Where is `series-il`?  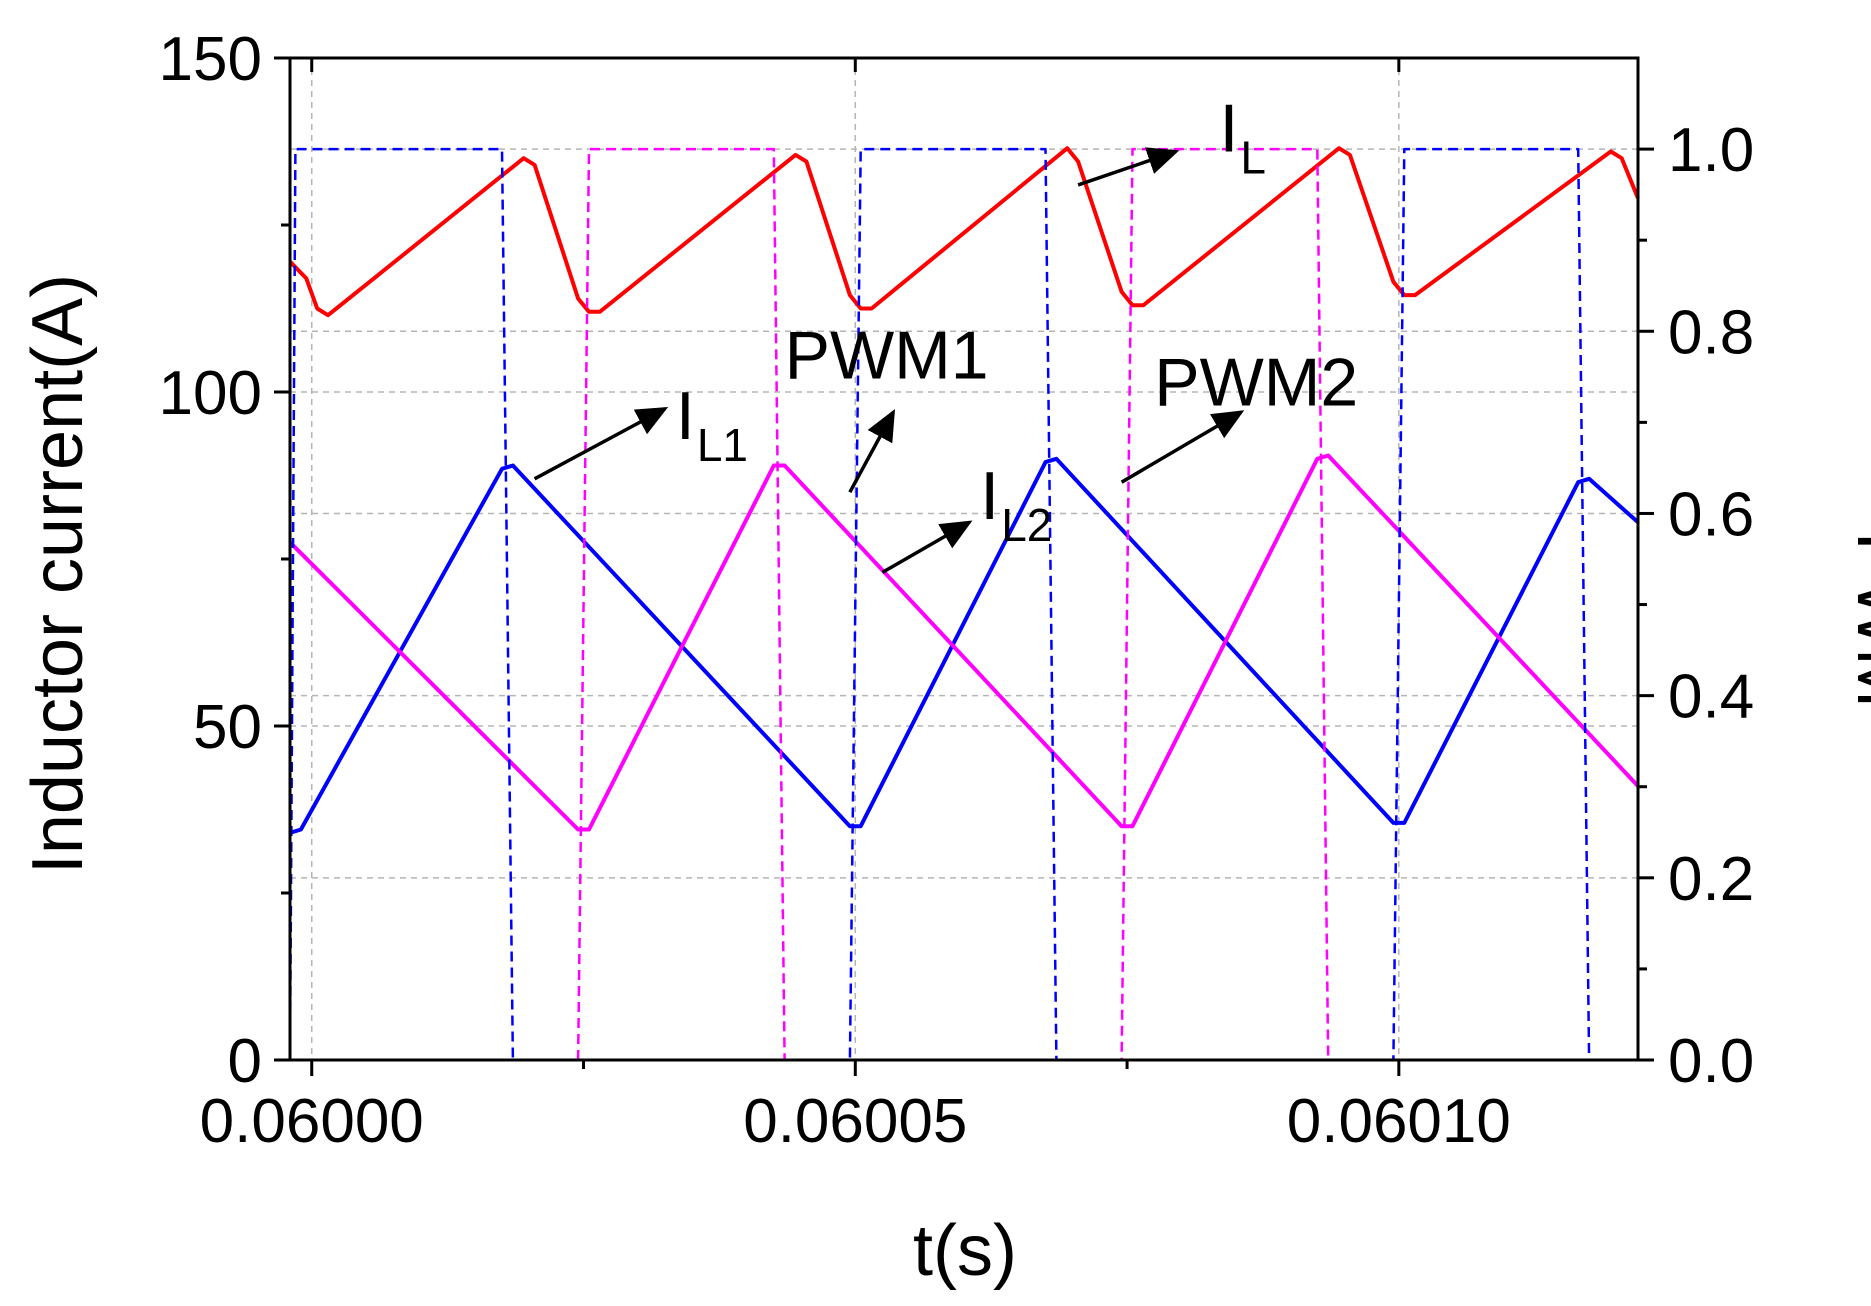
series-il is located at coordinates (964, 232).